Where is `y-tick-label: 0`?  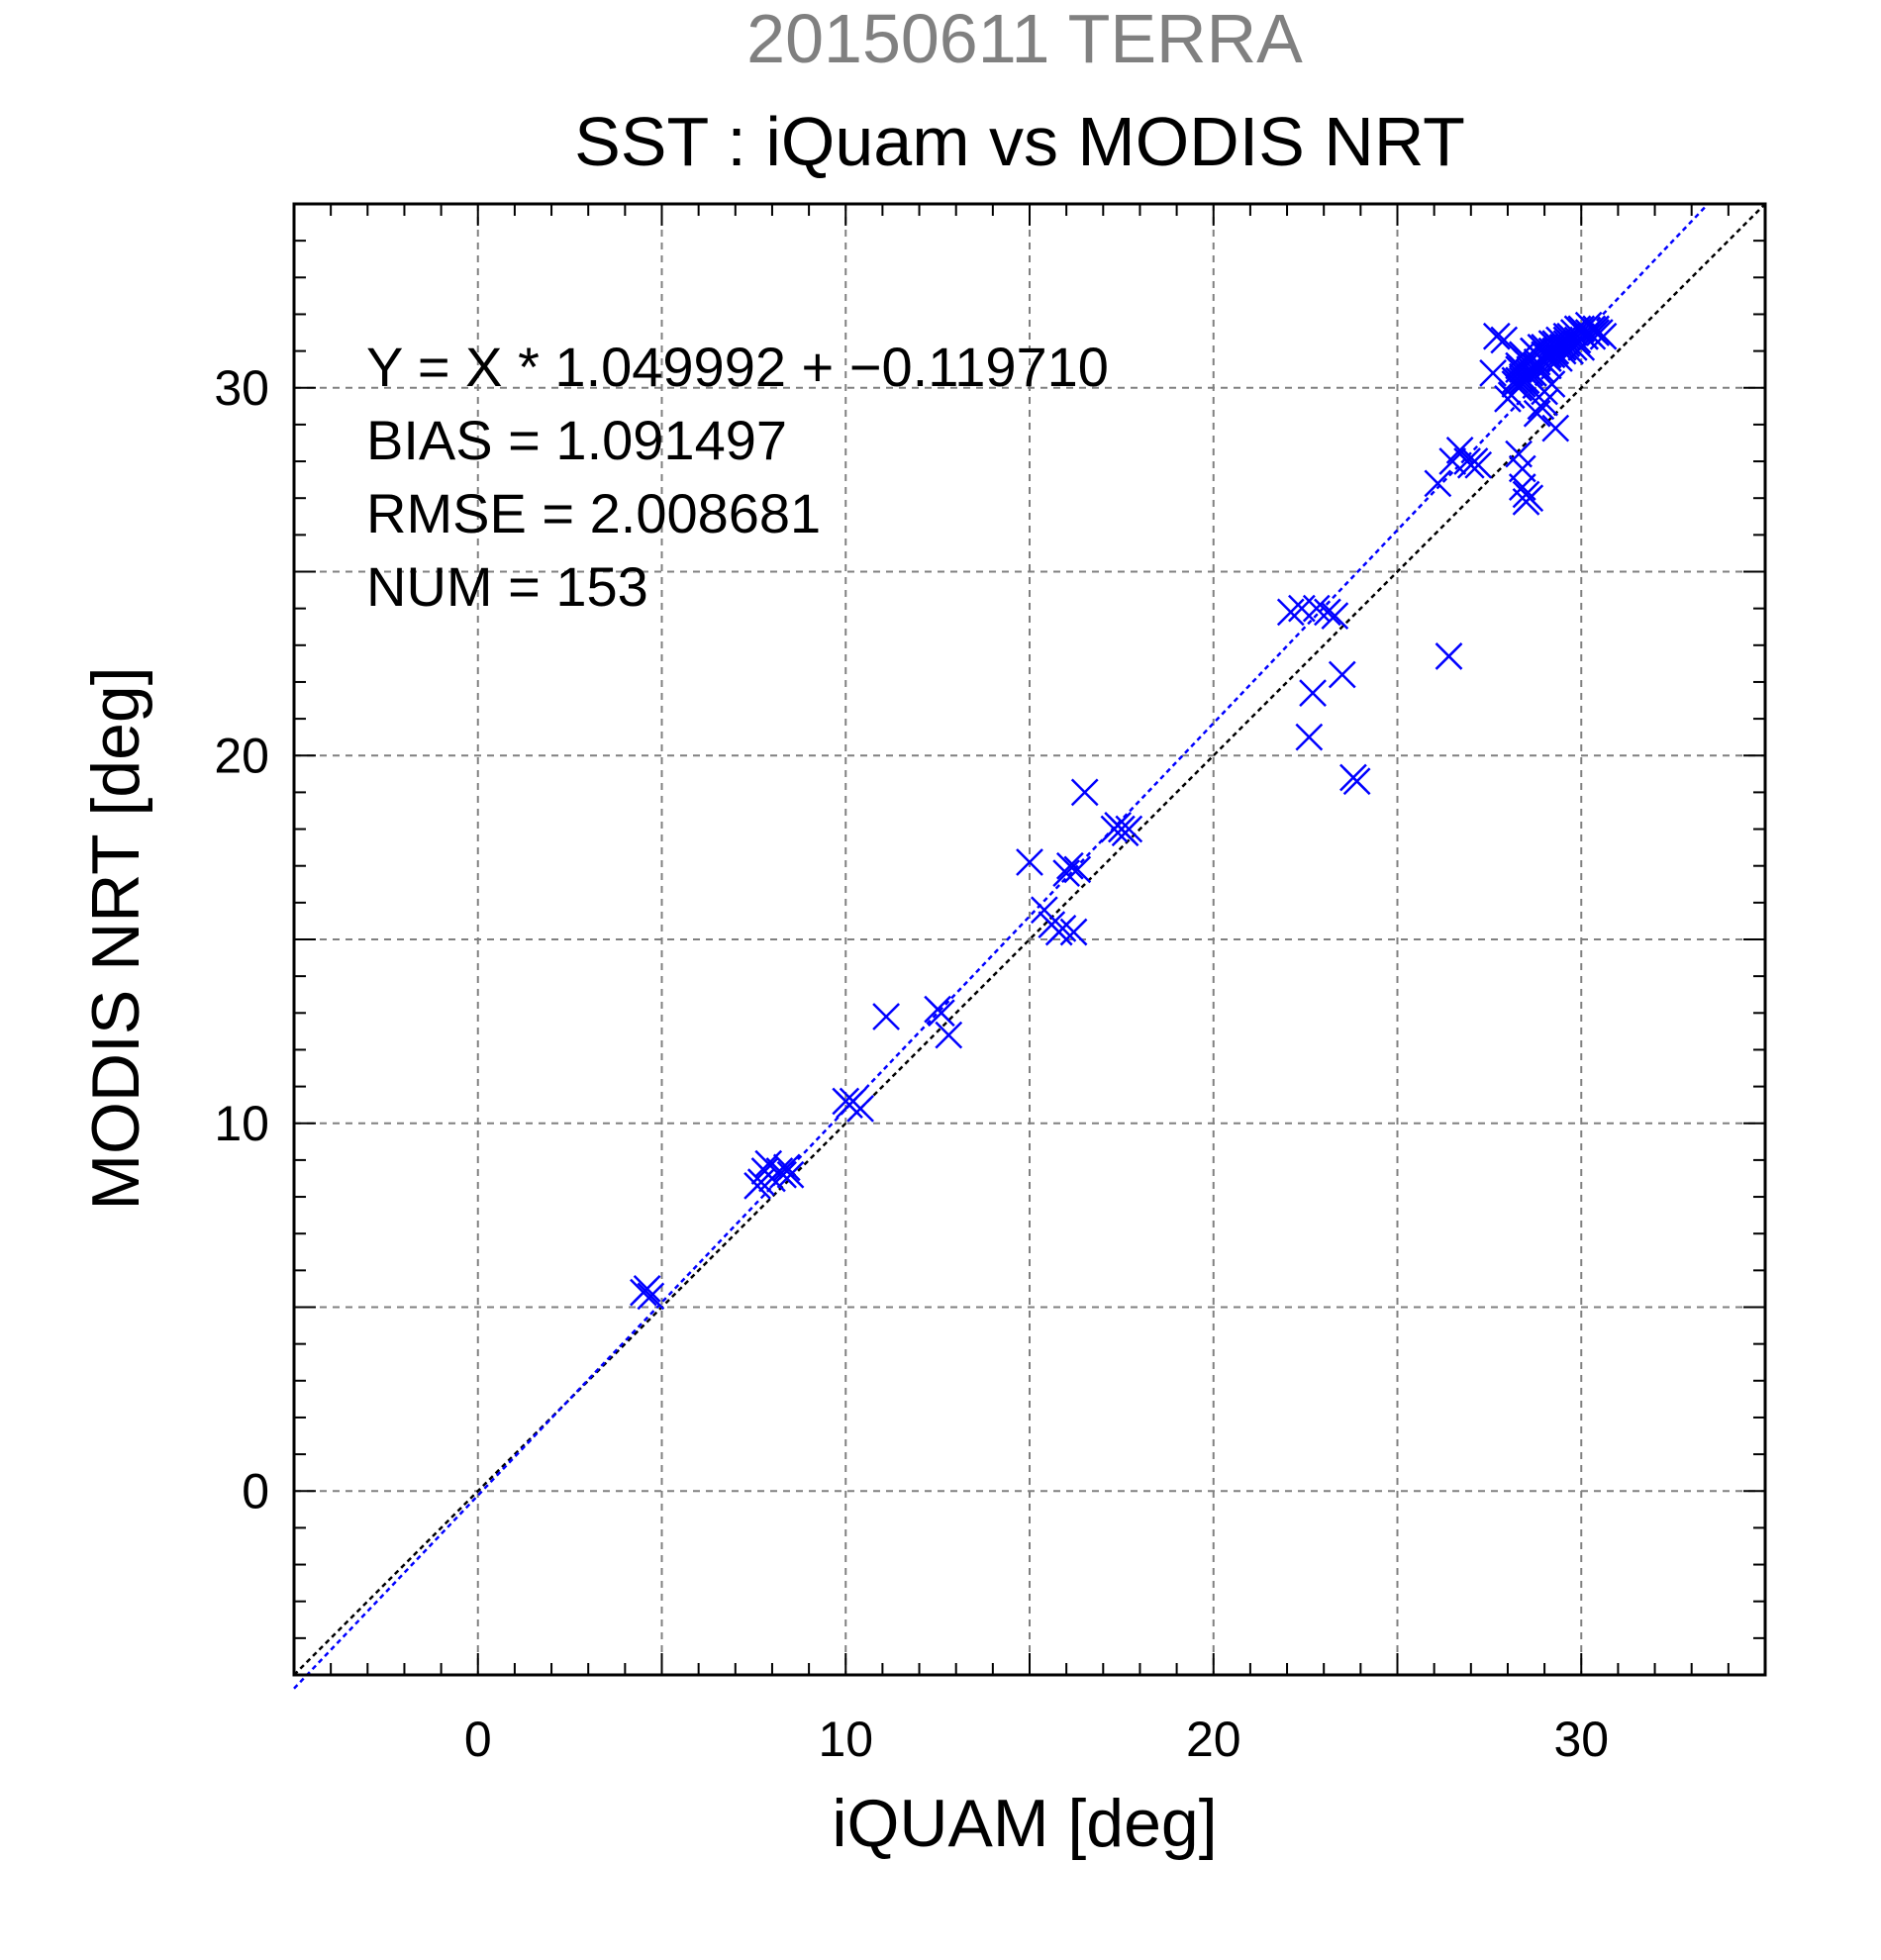 y-tick-label: 0 is located at coordinates (255, 1491).